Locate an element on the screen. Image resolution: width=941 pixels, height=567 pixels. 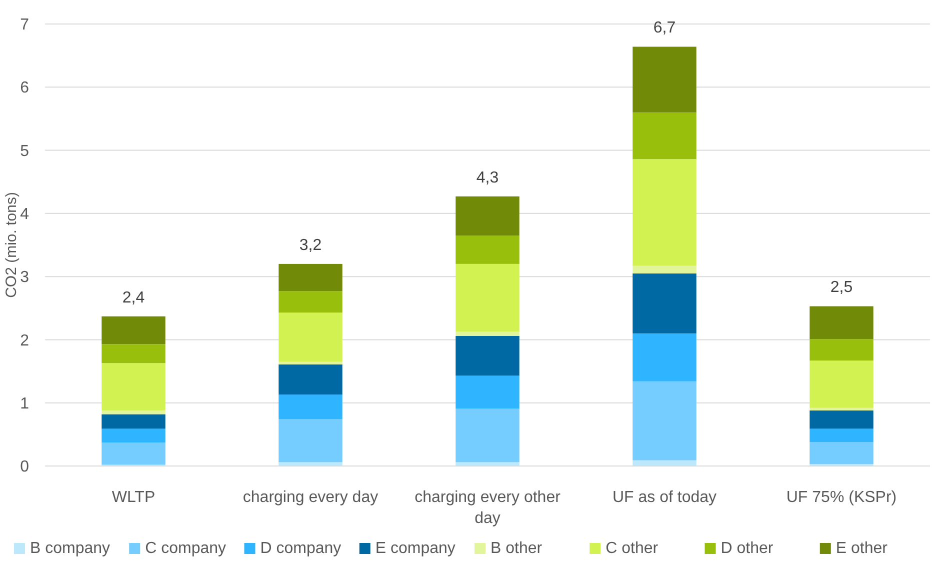
x-tick-label: charging every day is located at coordinates (310, 497).